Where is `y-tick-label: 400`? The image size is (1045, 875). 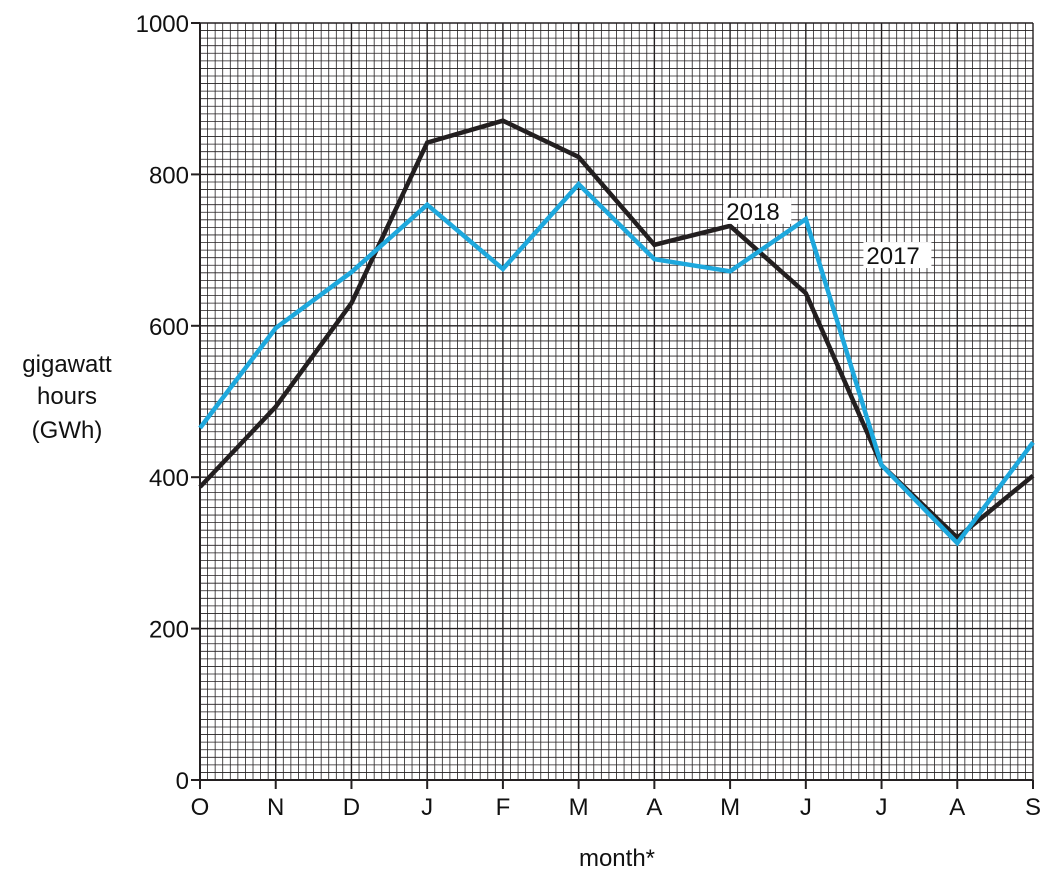
y-tick-label: 400 is located at coordinates (169, 478).